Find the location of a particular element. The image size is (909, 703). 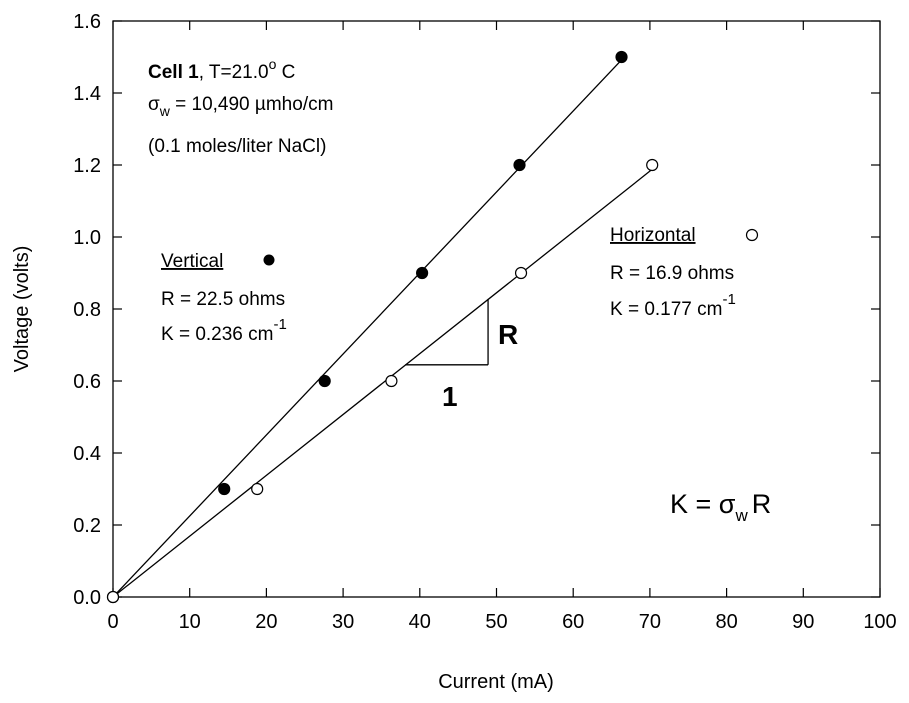

x-tick-labels: 0 10 20 30 40 50 60 70 80 90 100 is located at coordinates (501, 622).